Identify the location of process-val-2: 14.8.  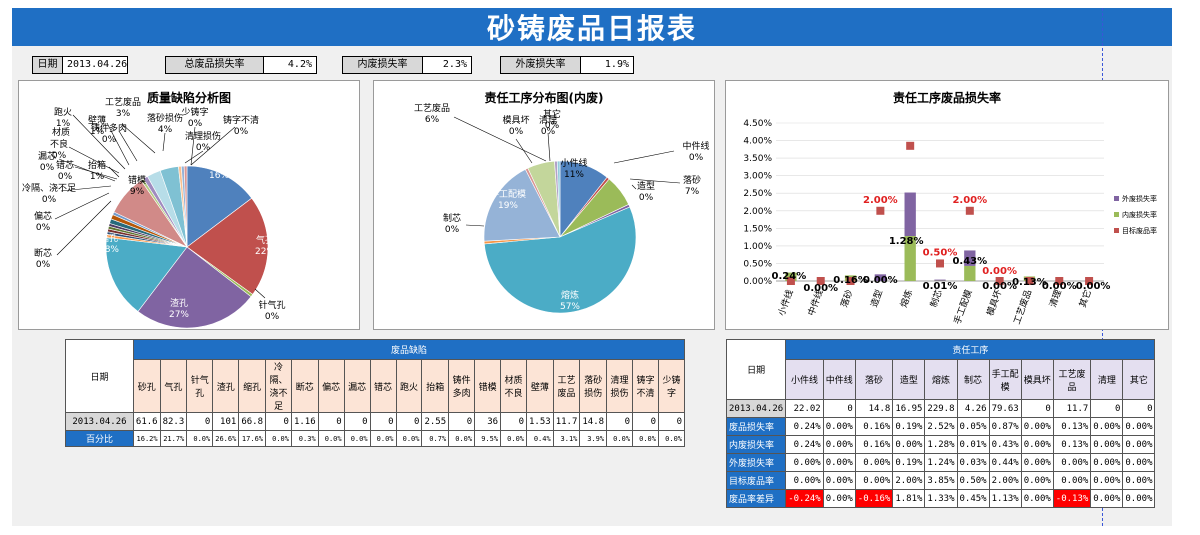
(874, 408).